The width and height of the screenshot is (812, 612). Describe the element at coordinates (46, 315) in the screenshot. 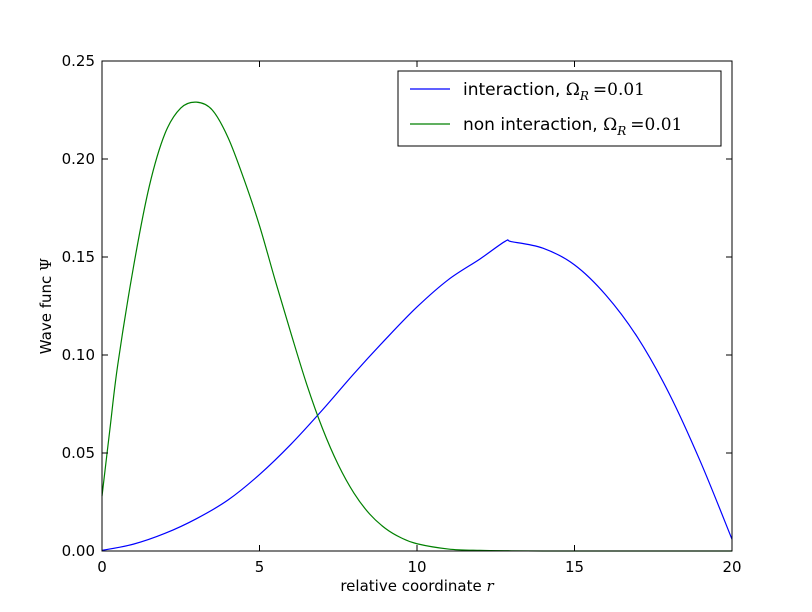

I see `y-axis-label-text: Wave func` at that location.